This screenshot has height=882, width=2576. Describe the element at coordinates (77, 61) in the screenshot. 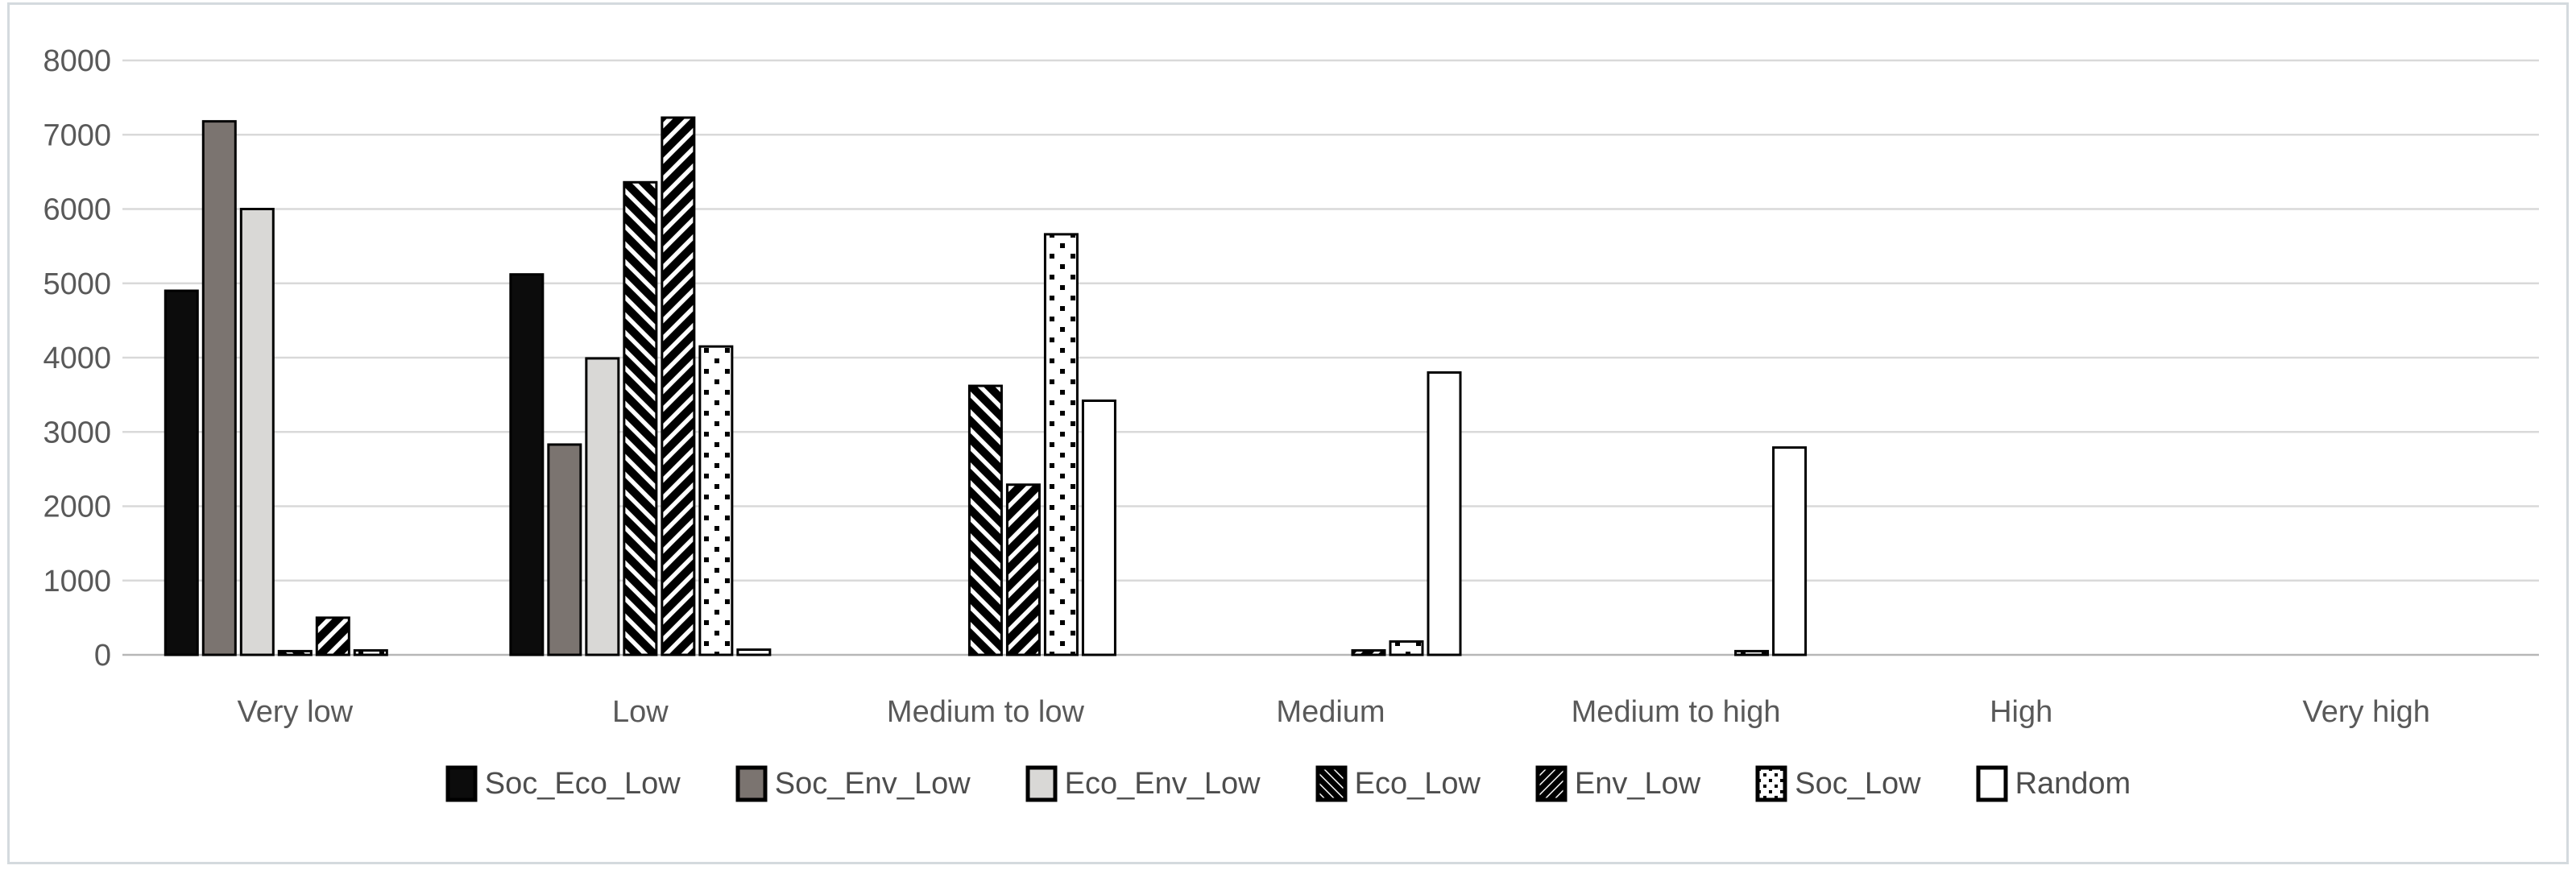

I see `y-tick-label-8000: 8000` at that location.